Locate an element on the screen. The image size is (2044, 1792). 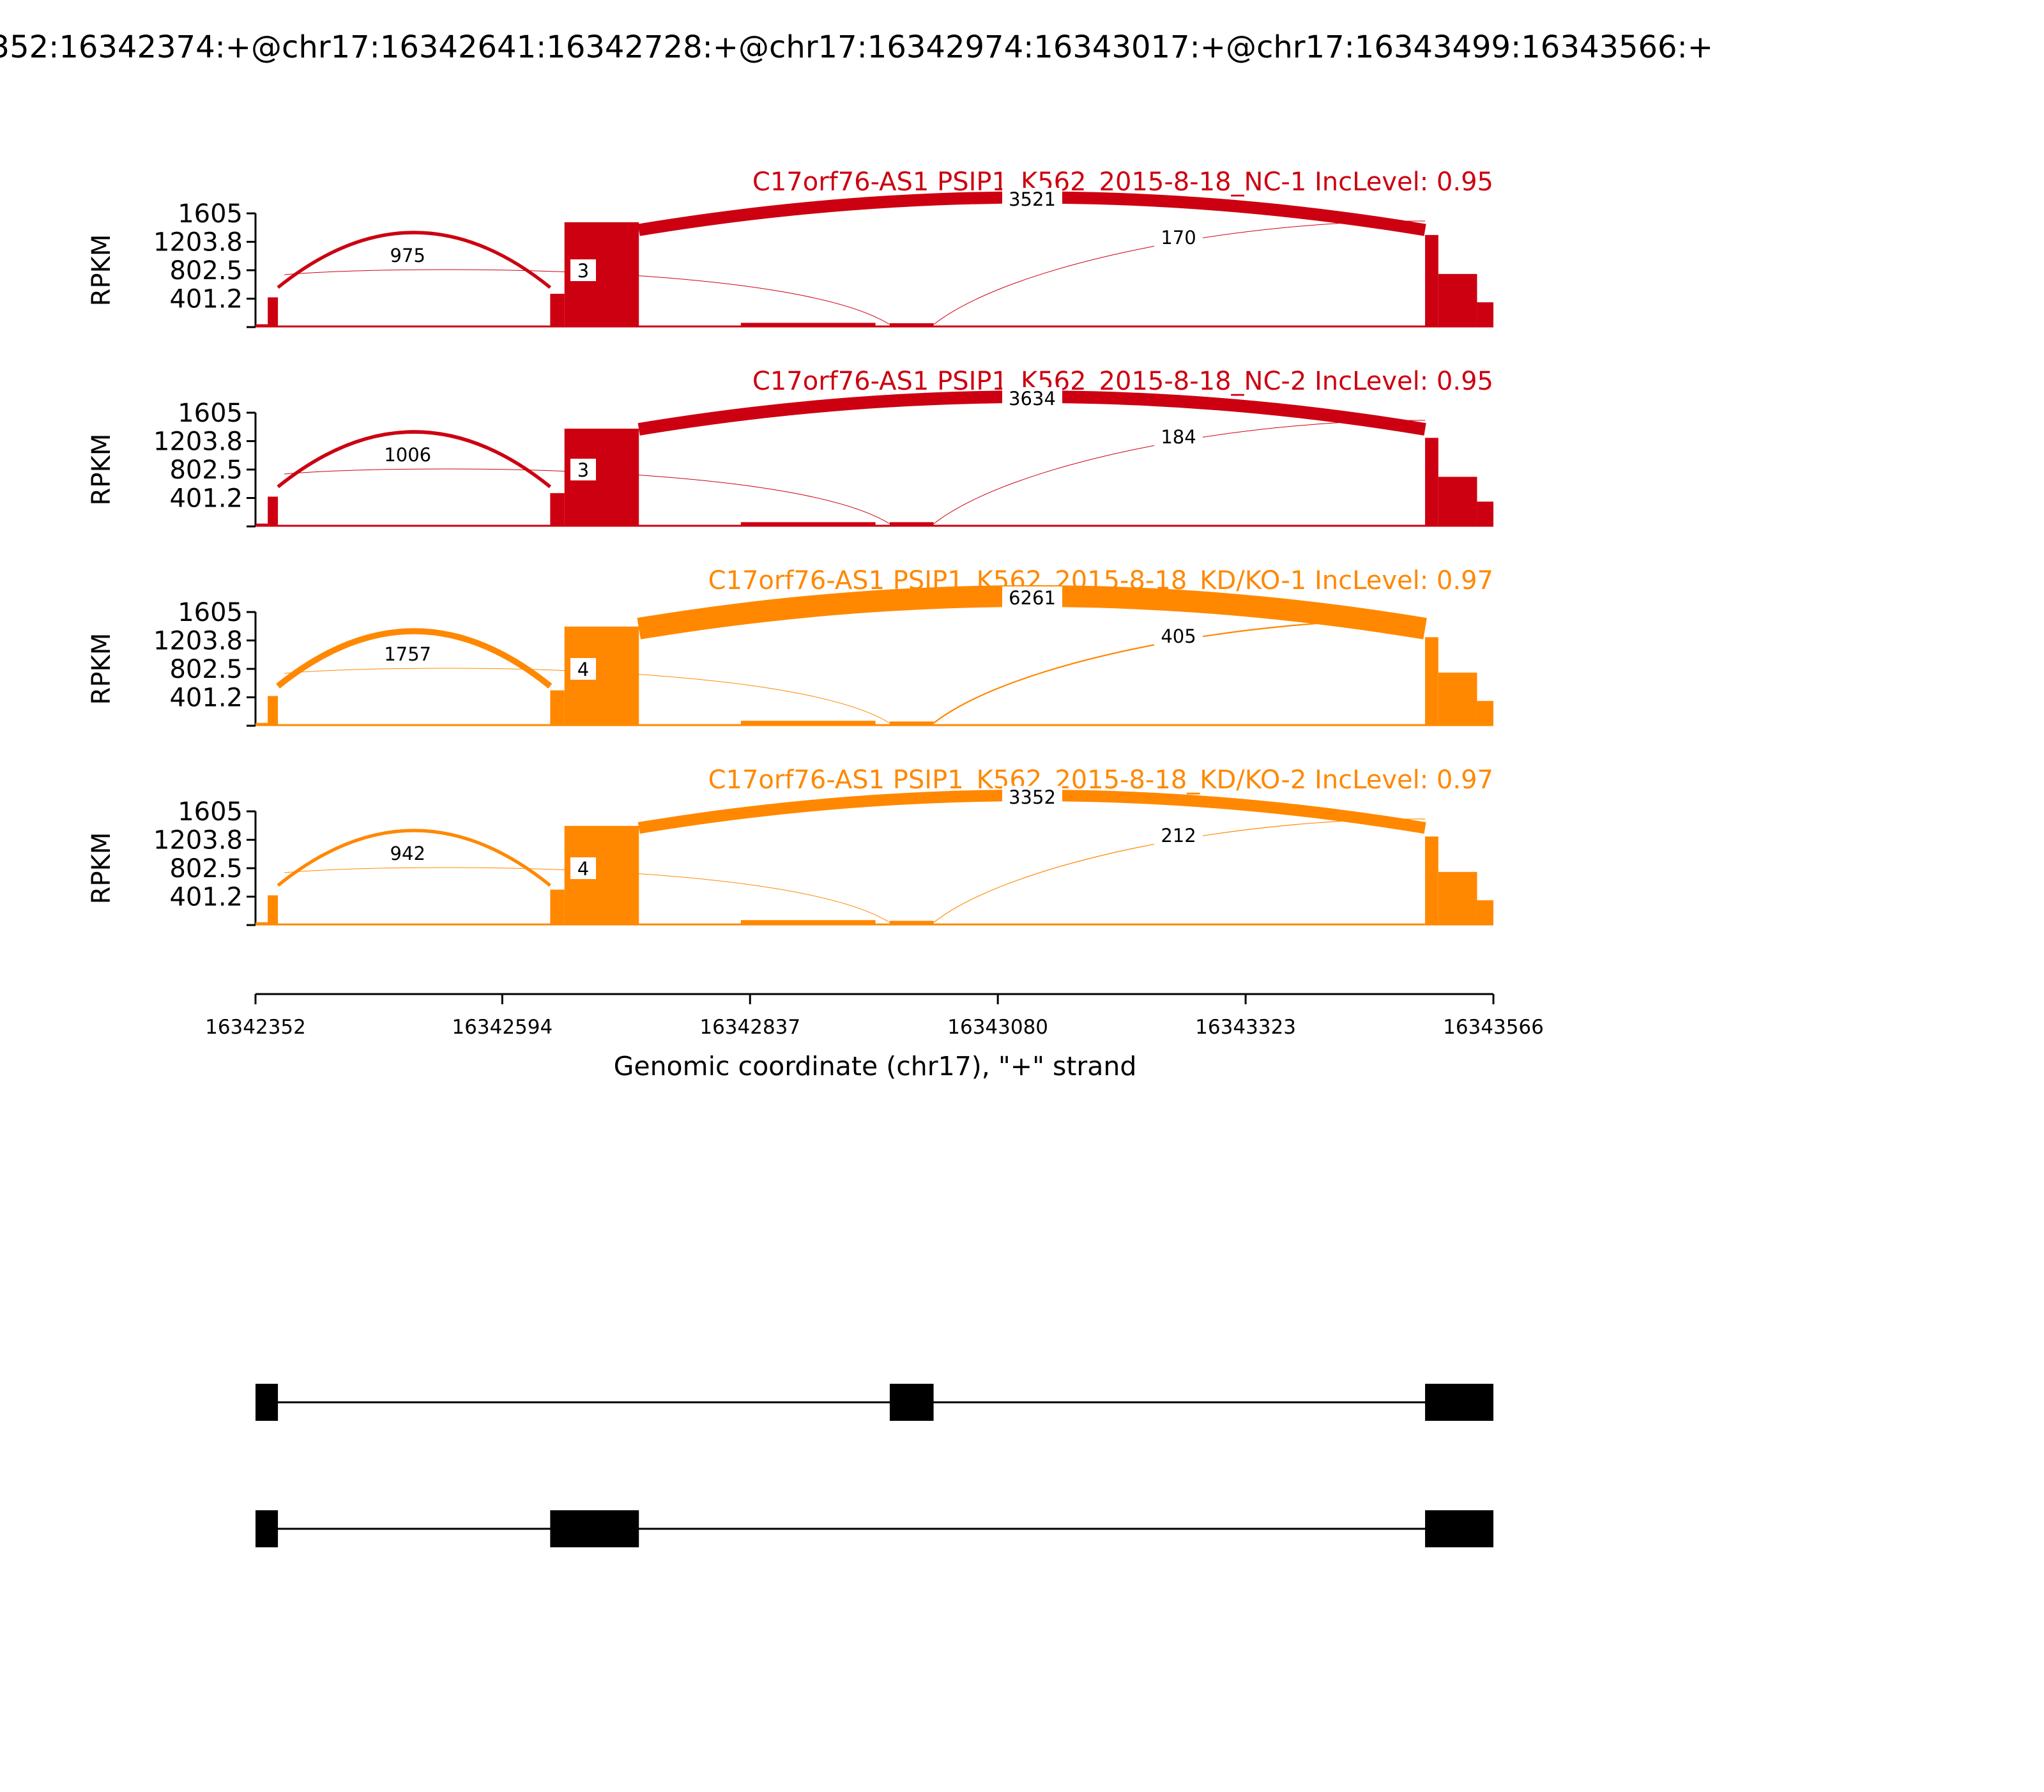
junction-count-label: 1757 is located at coordinates (407, 654).